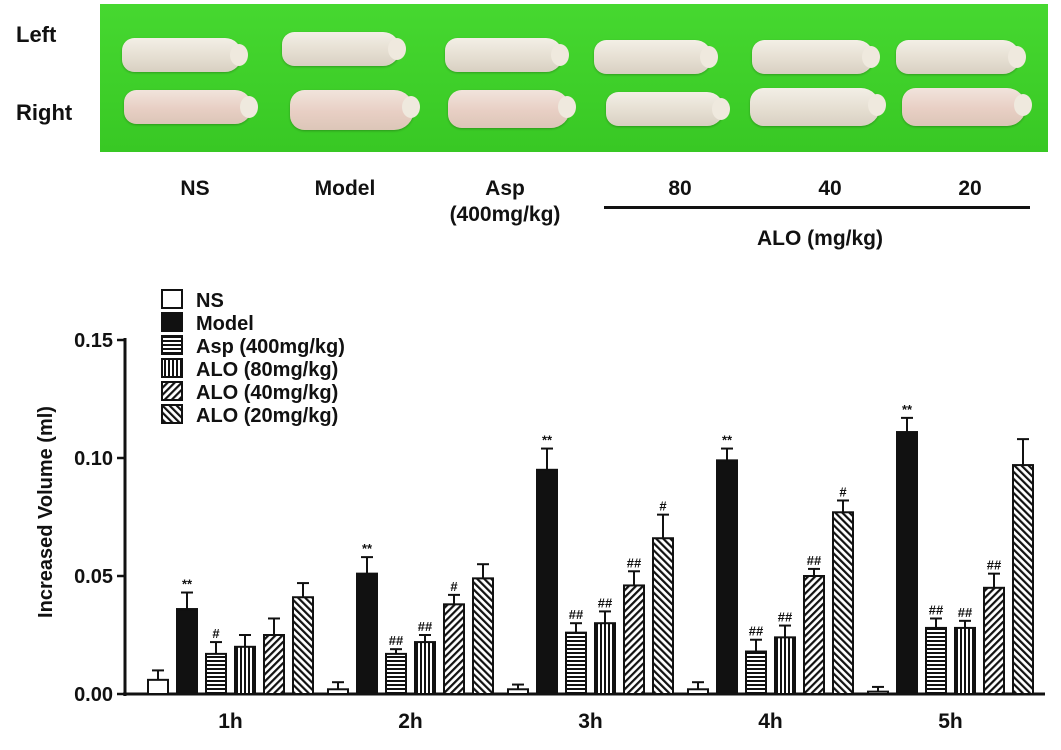 The width and height of the screenshot is (1061, 750). Describe the element at coordinates (994, 565) in the screenshot. I see `sig-mark-5h-4: ##` at that location.